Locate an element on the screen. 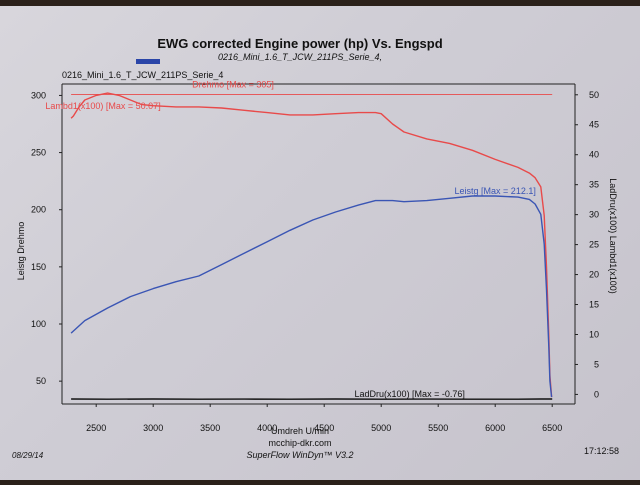  x-tick-label: 5000 is located at coordinates (381, 428).